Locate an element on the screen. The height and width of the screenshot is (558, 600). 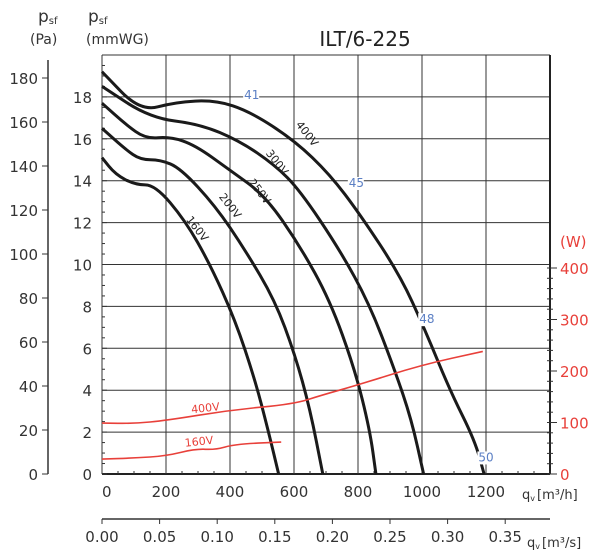
y-tick-label-mmwg: 4 is located at coordinates (87, 391).